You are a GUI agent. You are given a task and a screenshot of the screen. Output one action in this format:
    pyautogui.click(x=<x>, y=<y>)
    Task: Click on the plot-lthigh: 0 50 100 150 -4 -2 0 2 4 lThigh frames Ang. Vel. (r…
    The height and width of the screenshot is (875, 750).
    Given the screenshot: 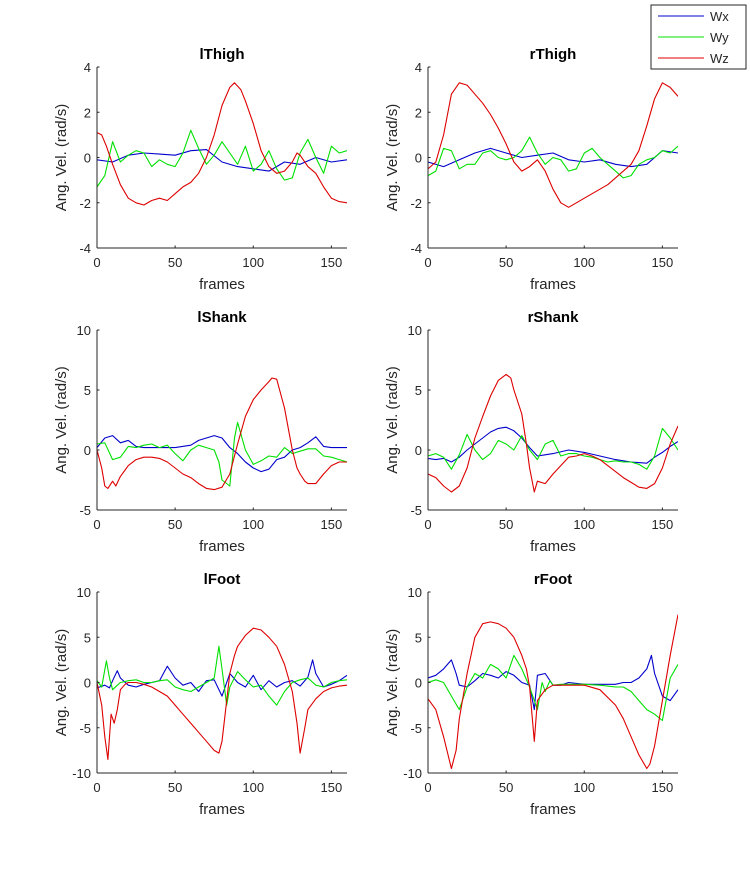 What is the action you would take?
    pyautogui.click(x=200, y=169)
    